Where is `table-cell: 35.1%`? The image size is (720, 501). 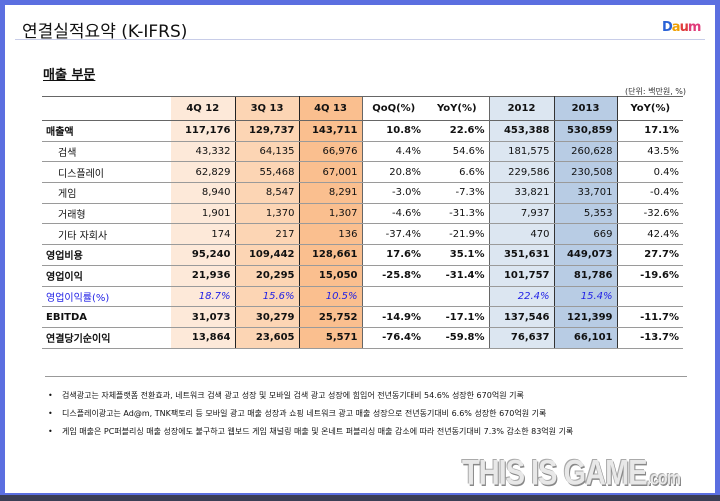 table-cell: 35.1% is located at coordinates (457, 255).